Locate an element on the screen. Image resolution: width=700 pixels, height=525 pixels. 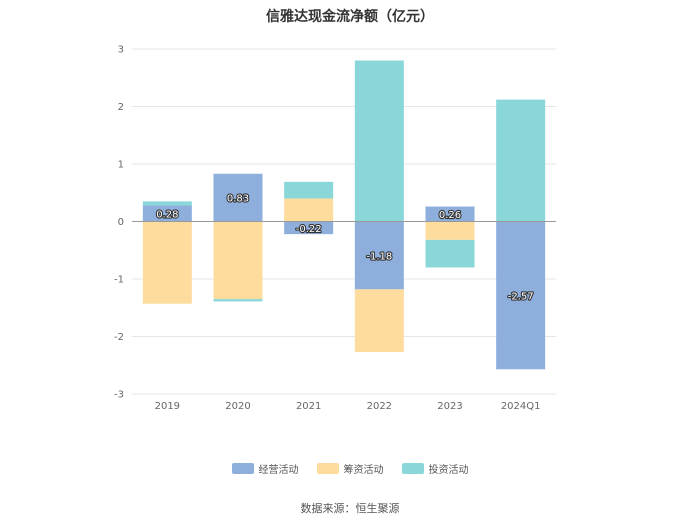
bar-1-2019 is located at coordinates (167, 262).